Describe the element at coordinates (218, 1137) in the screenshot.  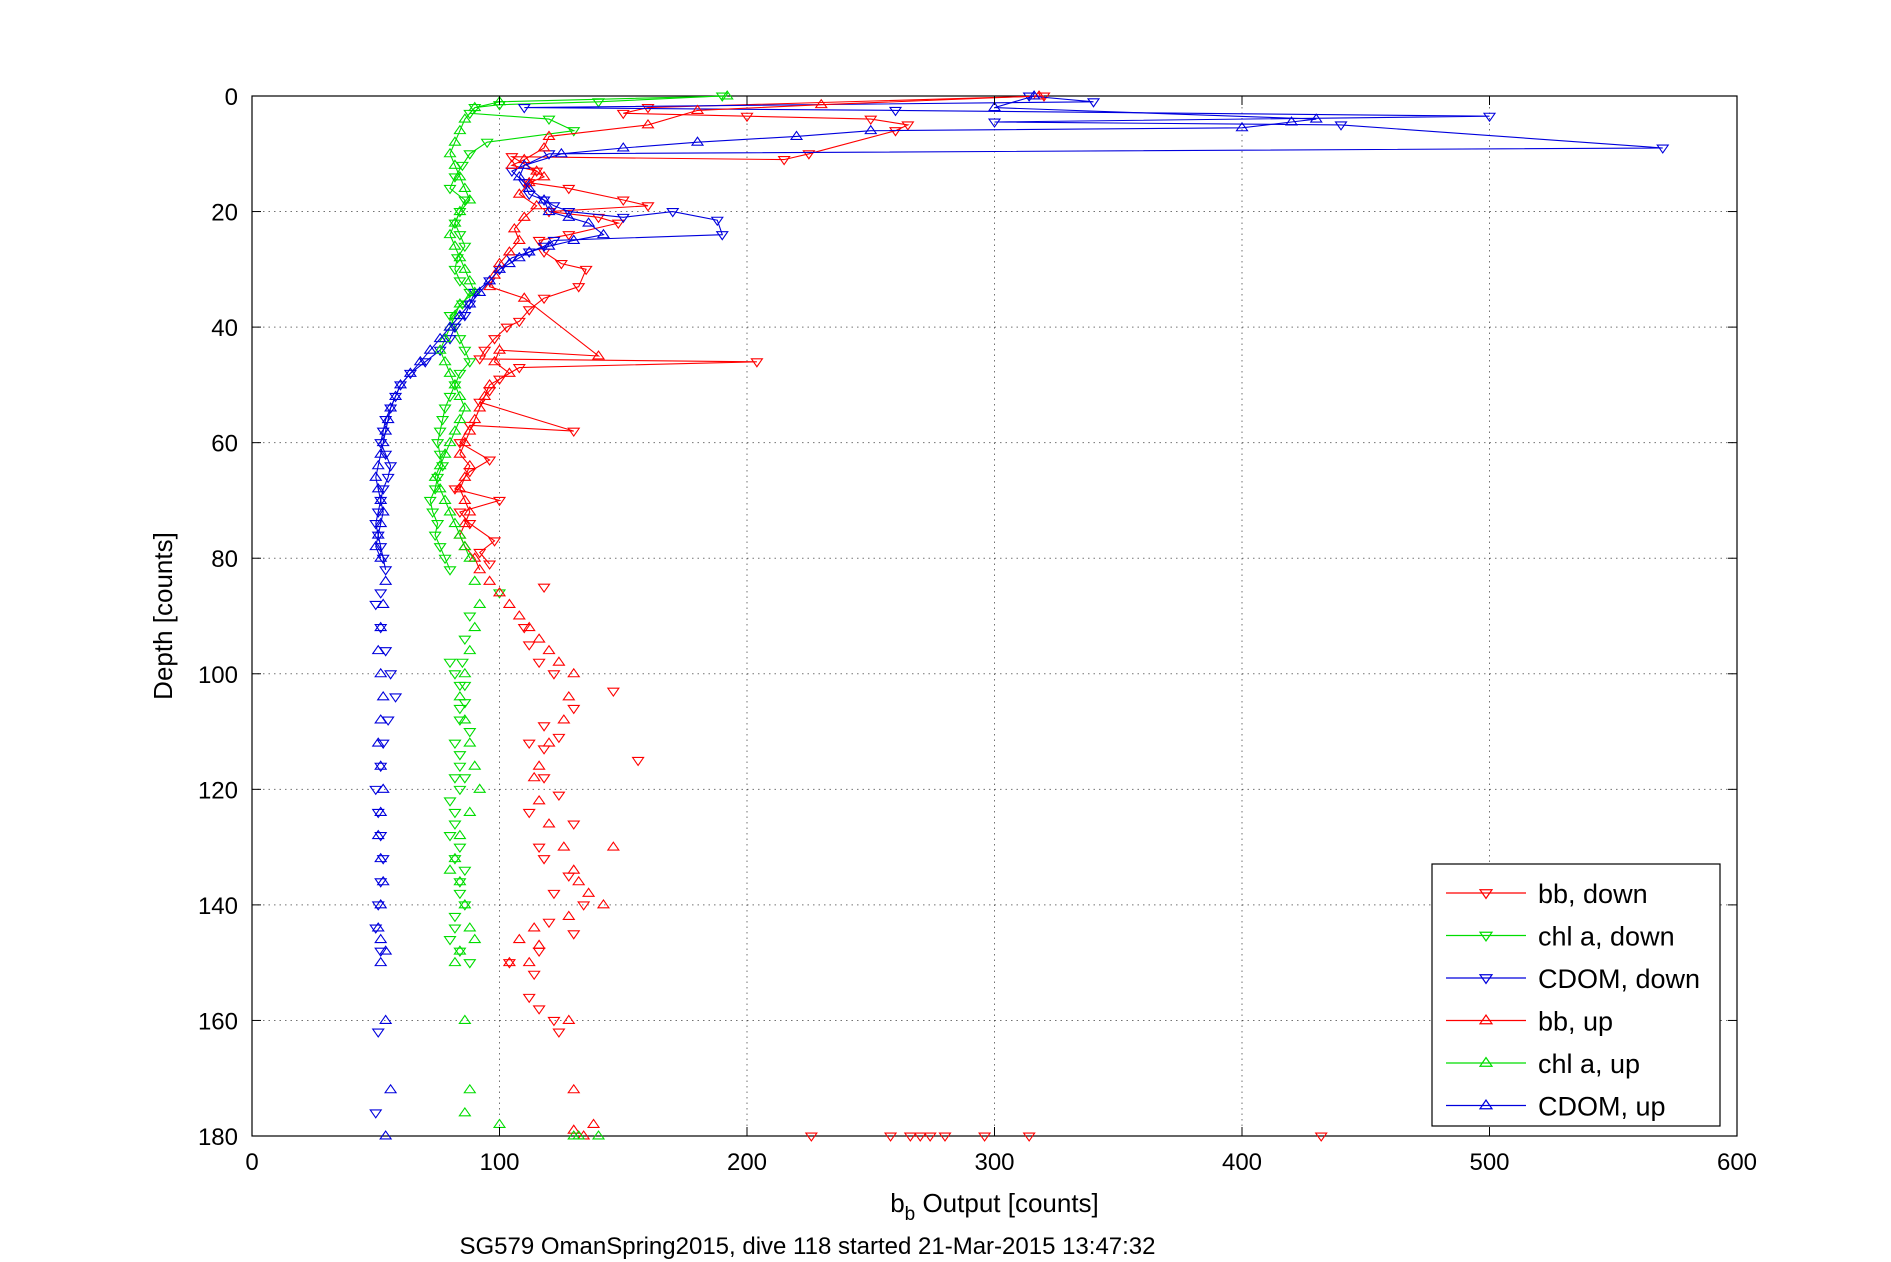
I see `y-tick-label: 180` at that location.